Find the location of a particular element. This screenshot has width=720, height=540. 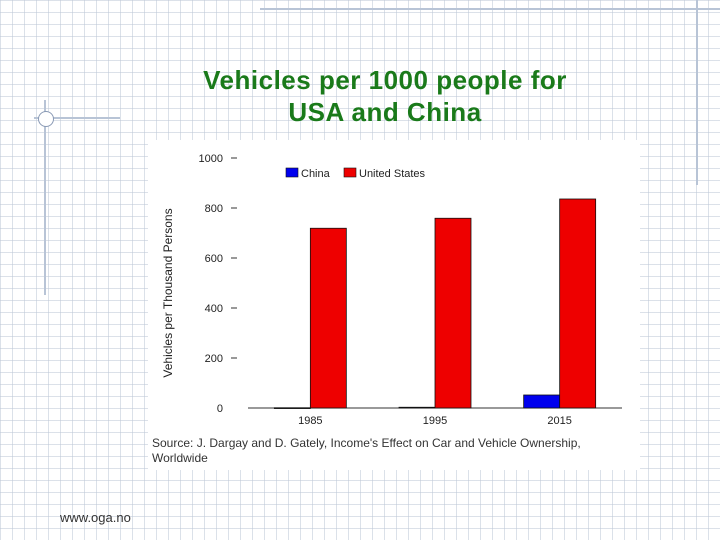

y-axis-label: Vehicles per Thousand Persons is located at coordinates (168, 292).